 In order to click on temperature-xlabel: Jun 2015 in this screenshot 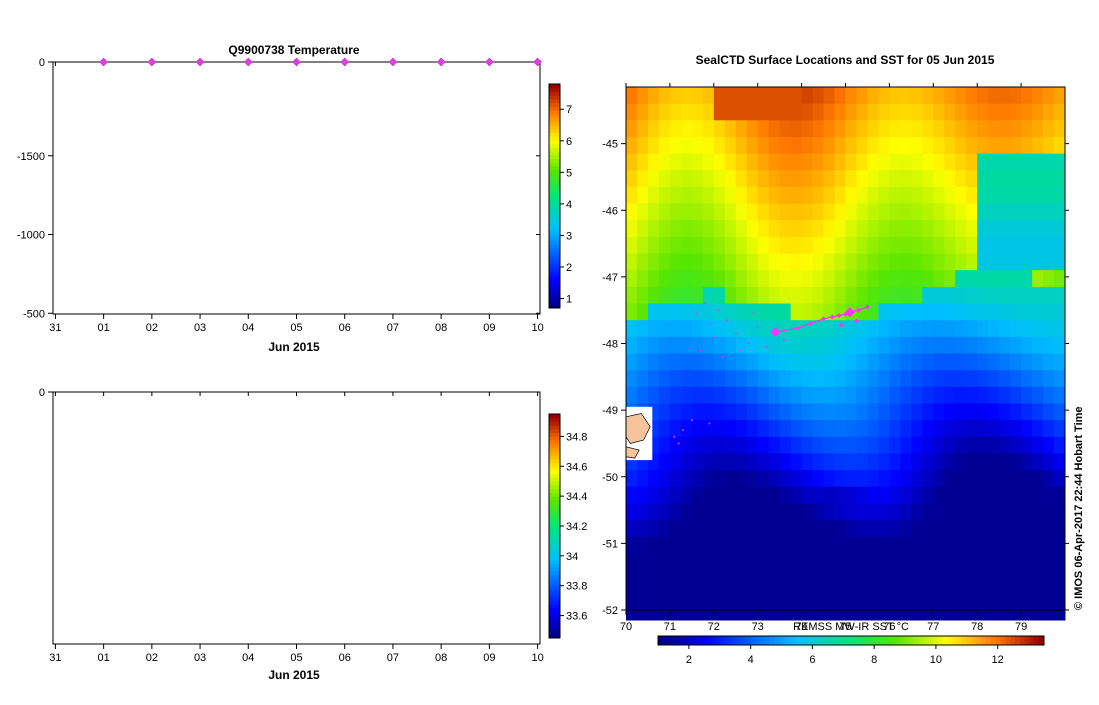, I will do `click(294, 347)`.